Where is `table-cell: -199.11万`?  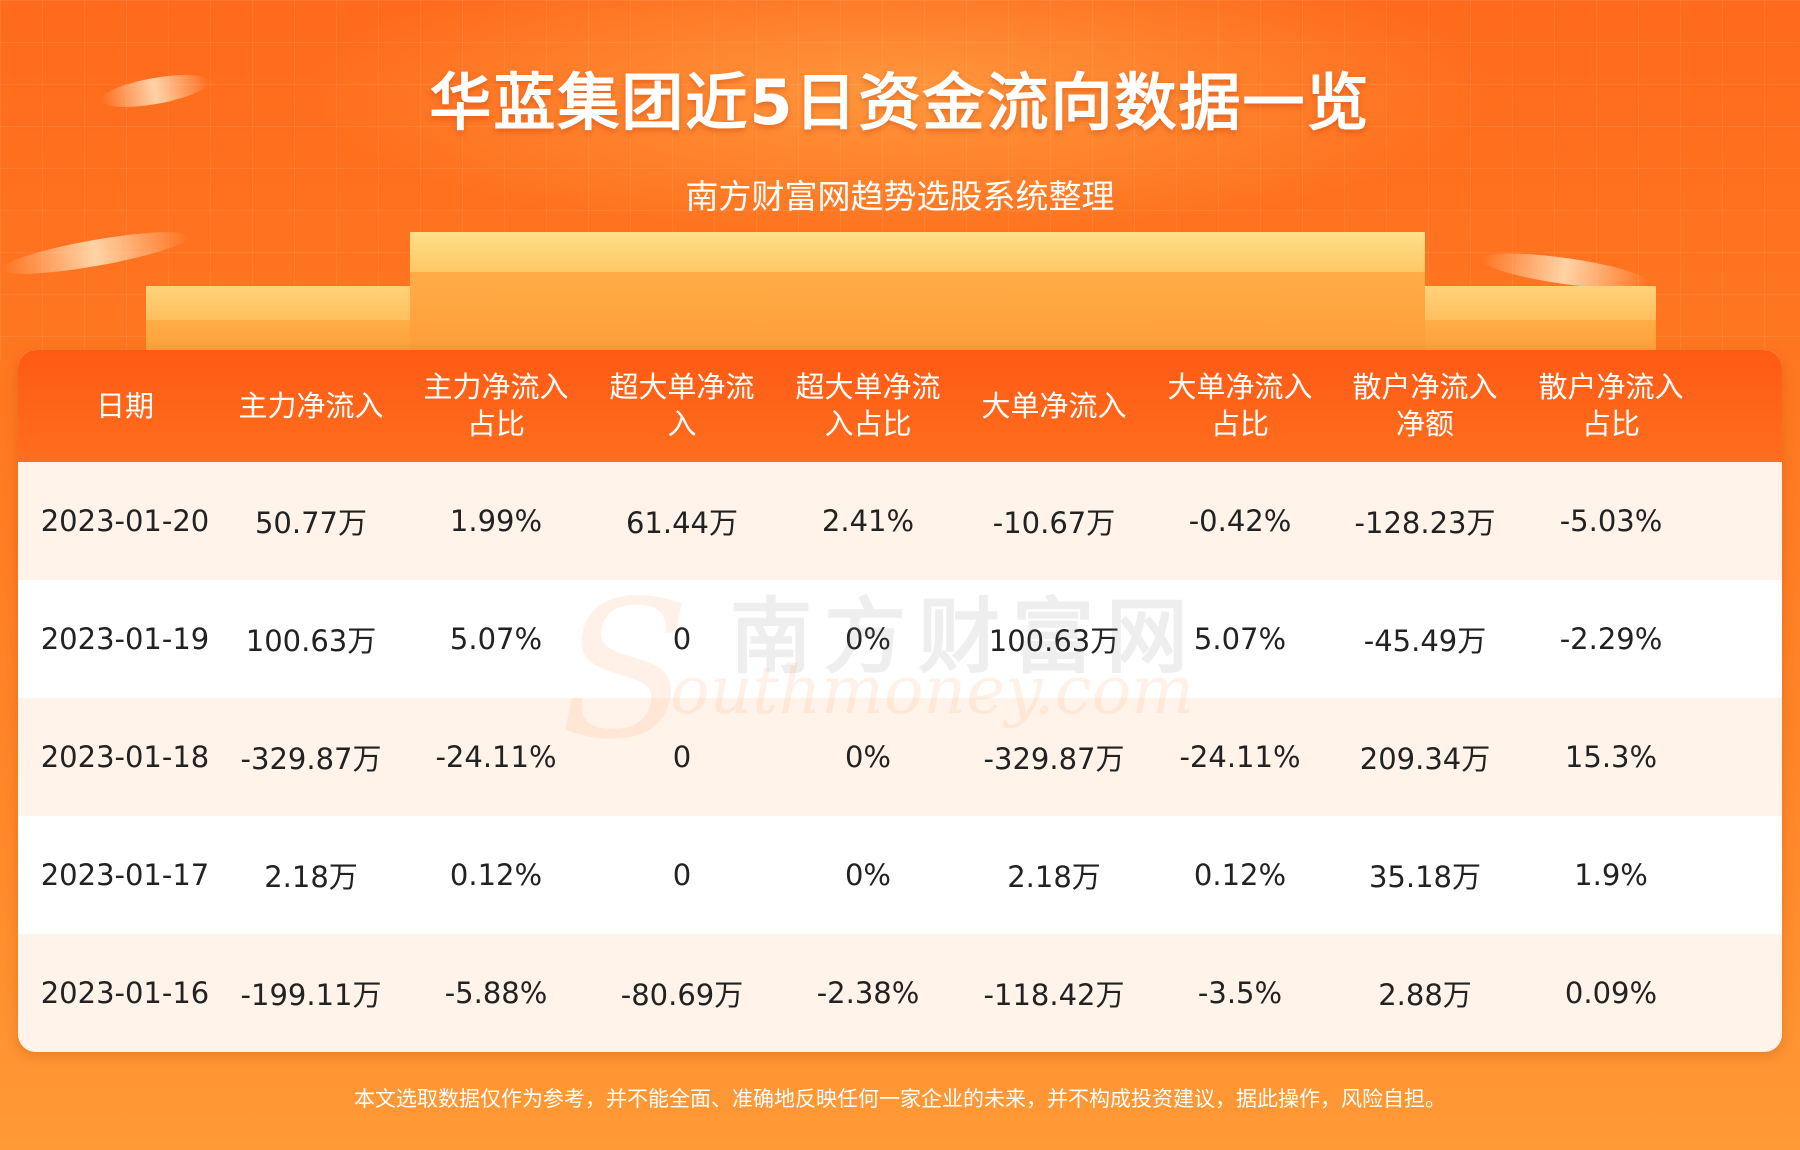 table-cell: -199.11万 is located at coordinates (311, 995).